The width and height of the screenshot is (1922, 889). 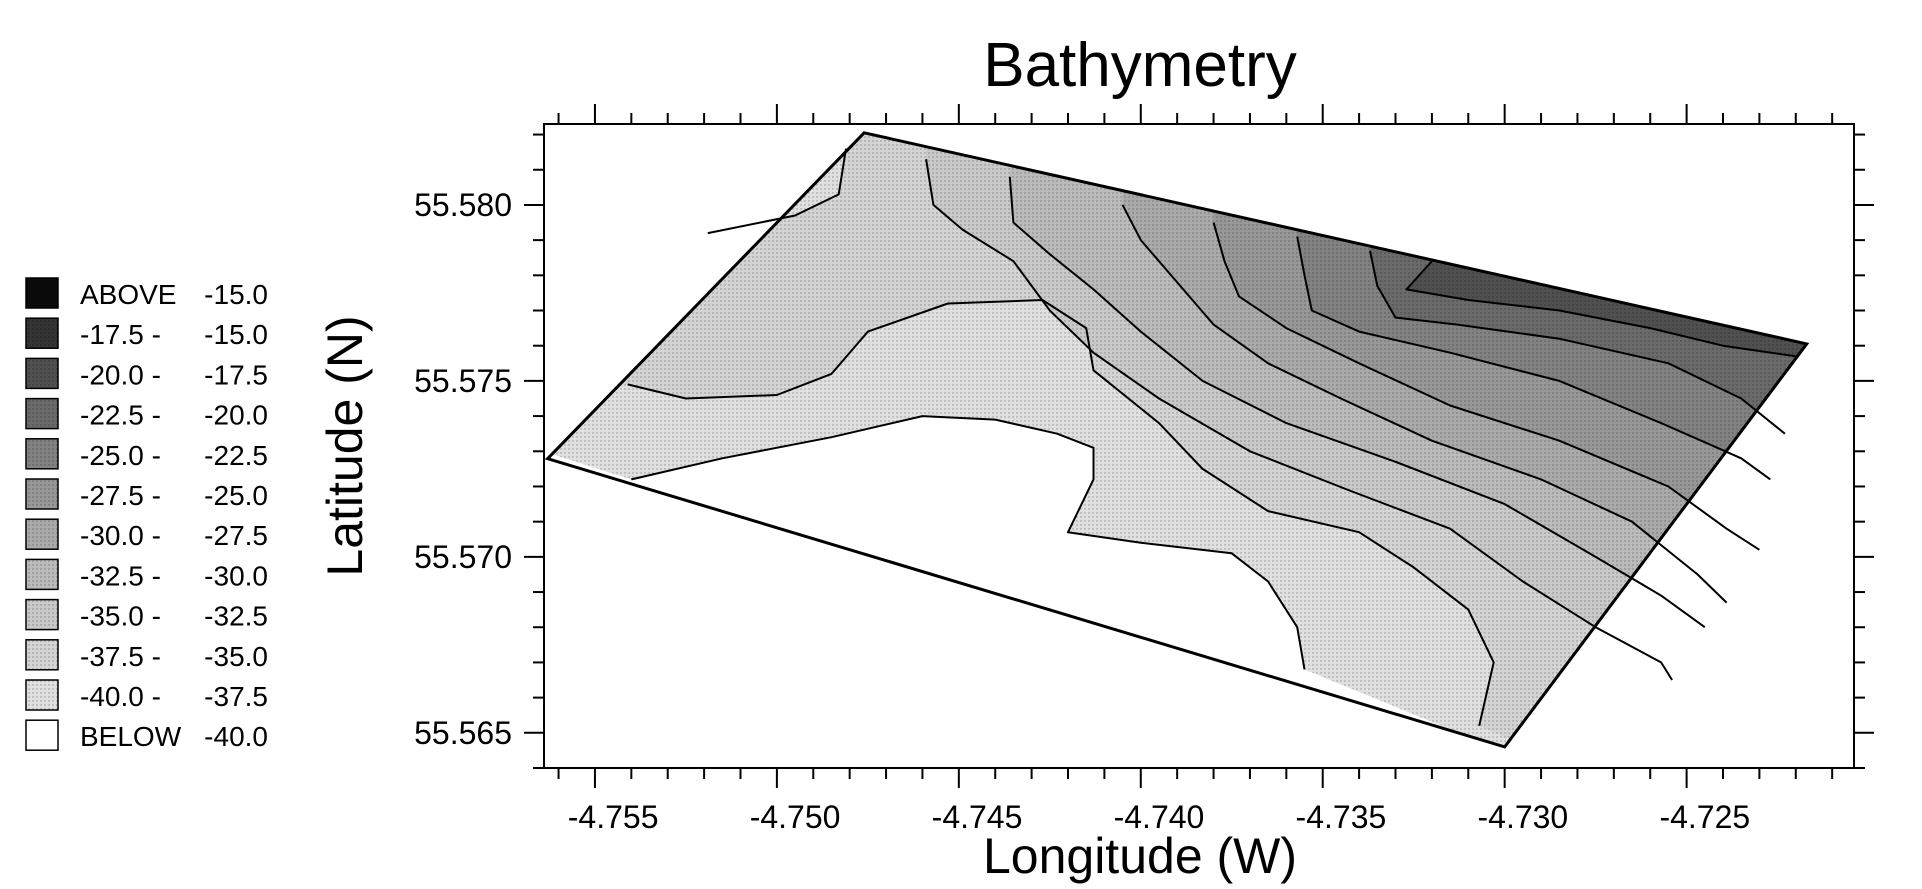 What do you see at coordinates (236, 656) in the screenshot?
I see `legend-high: -35.0` at bounding box center [236, 656].